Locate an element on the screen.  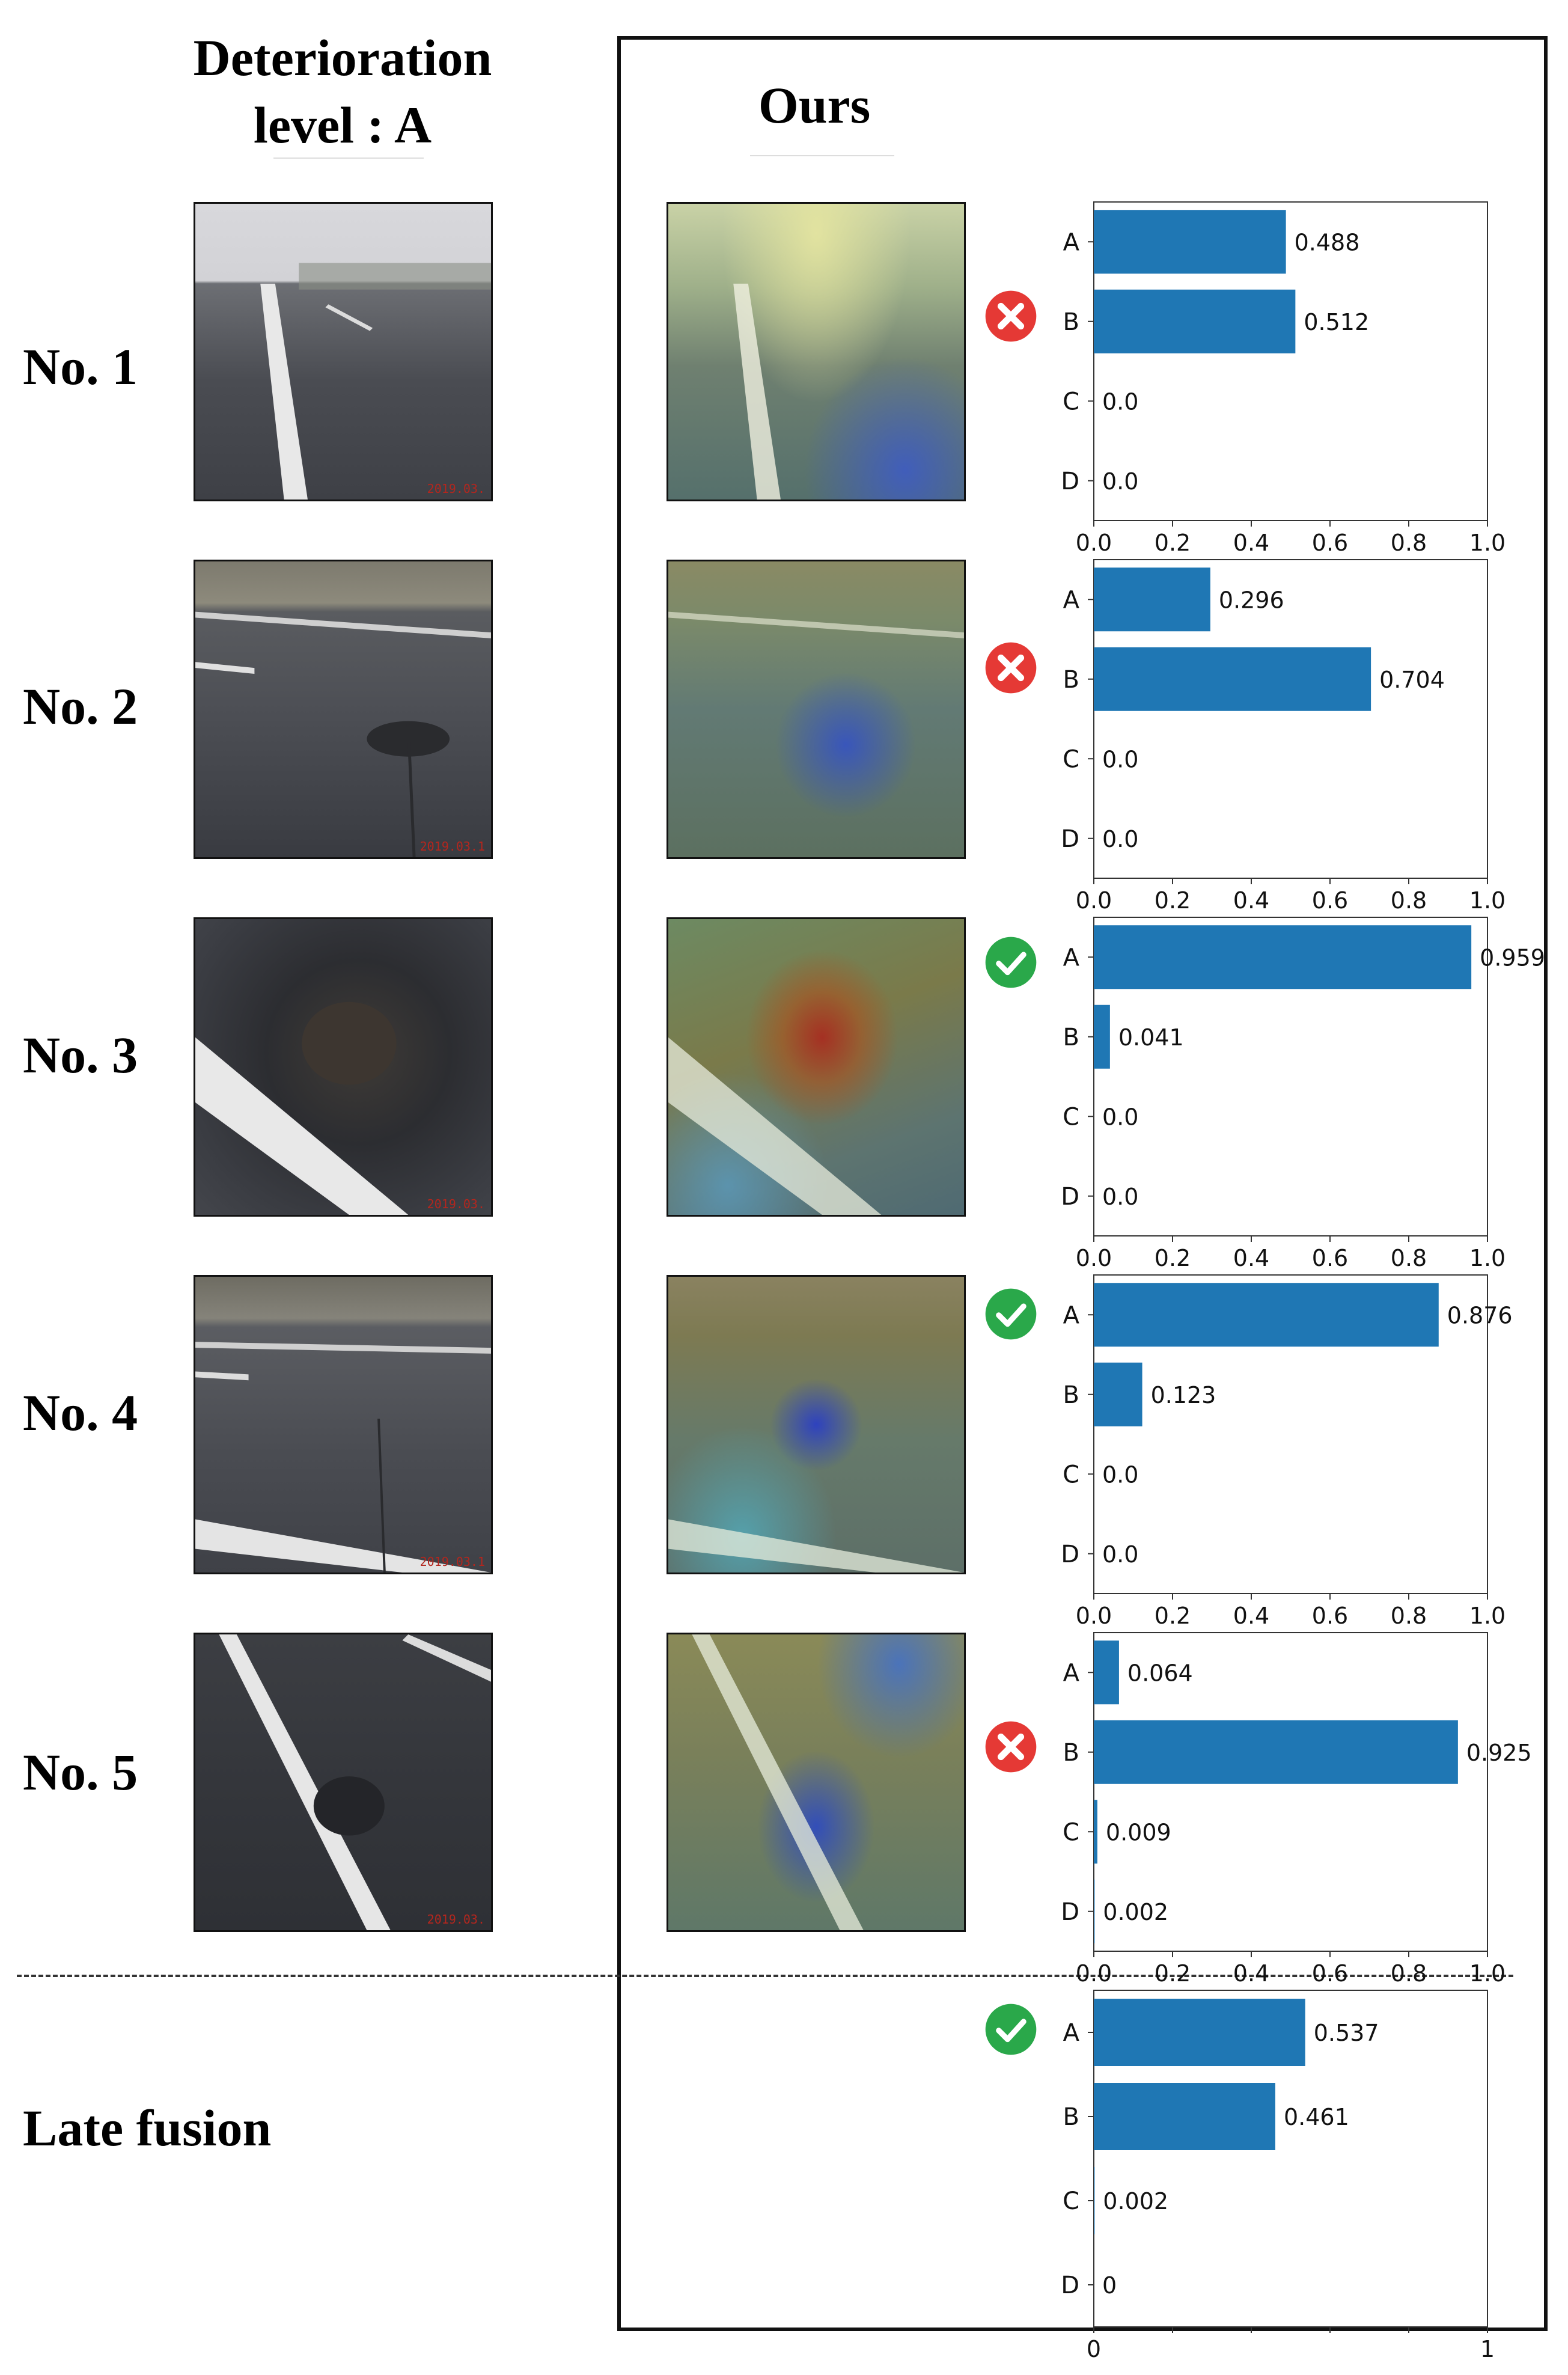
probability-chart-2: 0.0 0.2 0.4 0.6 0.8 1.0 A 0.296 B 0.704 C 0.0 D 0.0 is located at coordinates (1283, 736).